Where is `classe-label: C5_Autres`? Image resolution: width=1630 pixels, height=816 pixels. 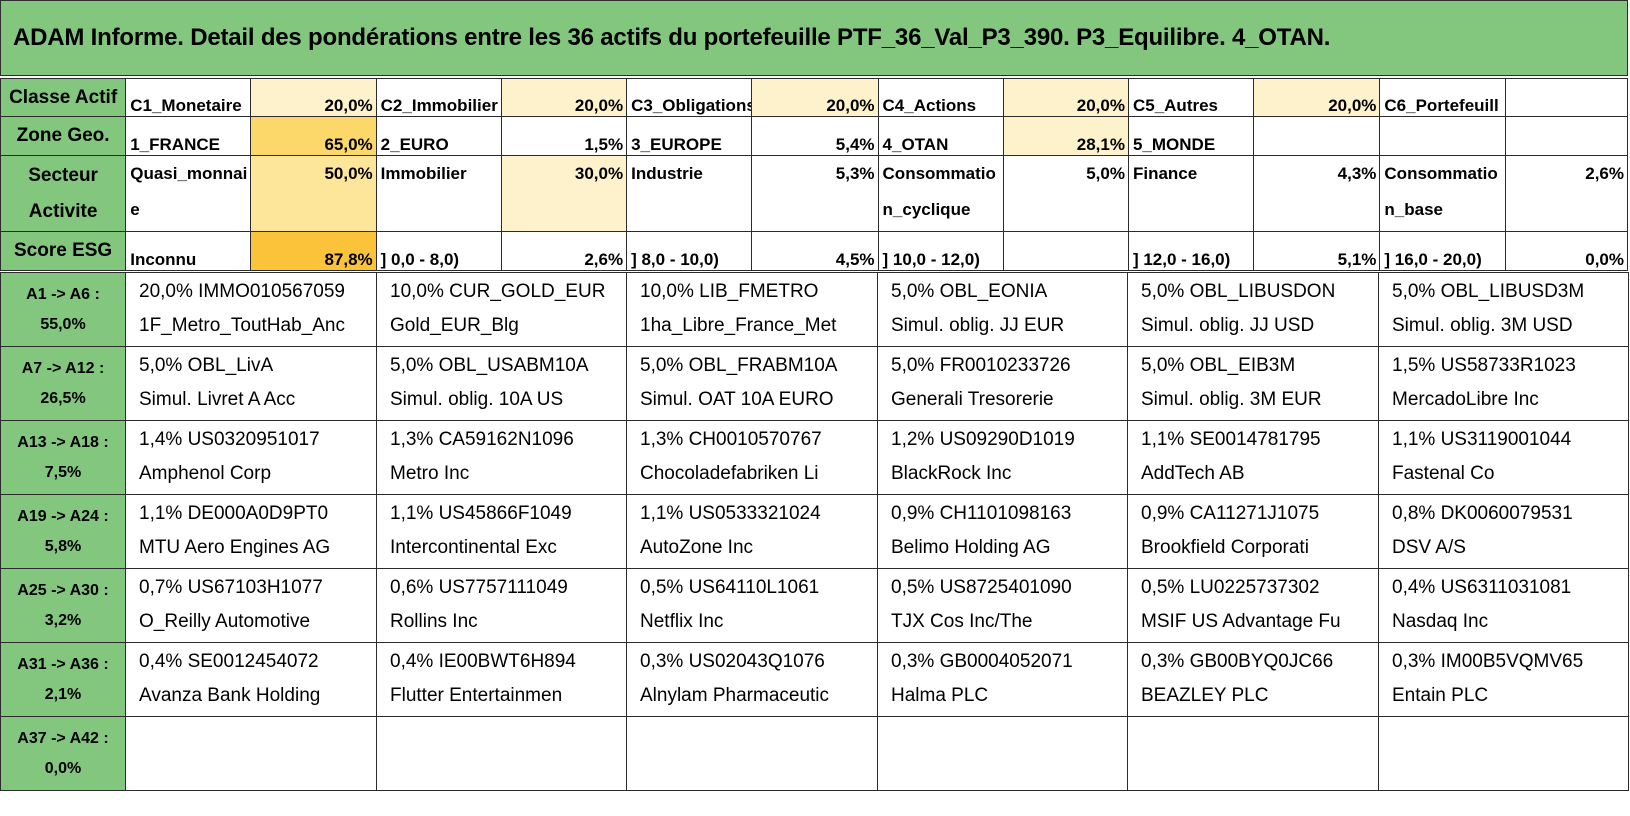
classe-label: C5_Autres is located at coordinates (1191, 97).